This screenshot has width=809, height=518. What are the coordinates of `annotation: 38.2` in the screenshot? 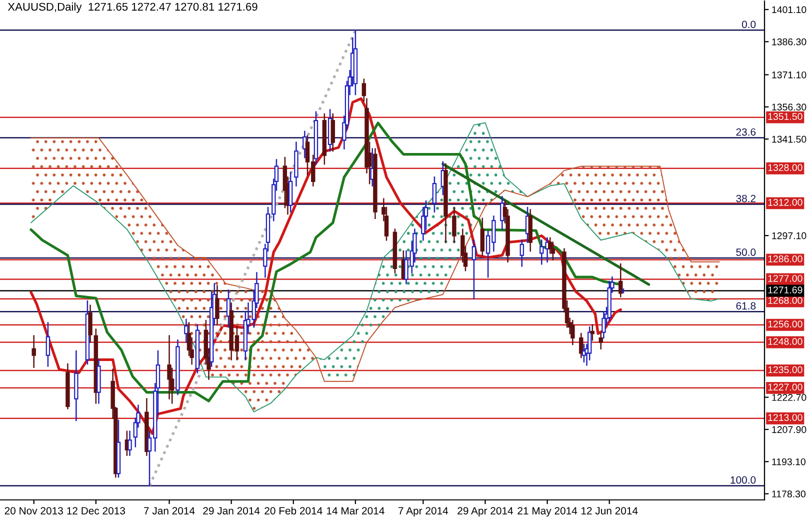 It's located at (746, 198).